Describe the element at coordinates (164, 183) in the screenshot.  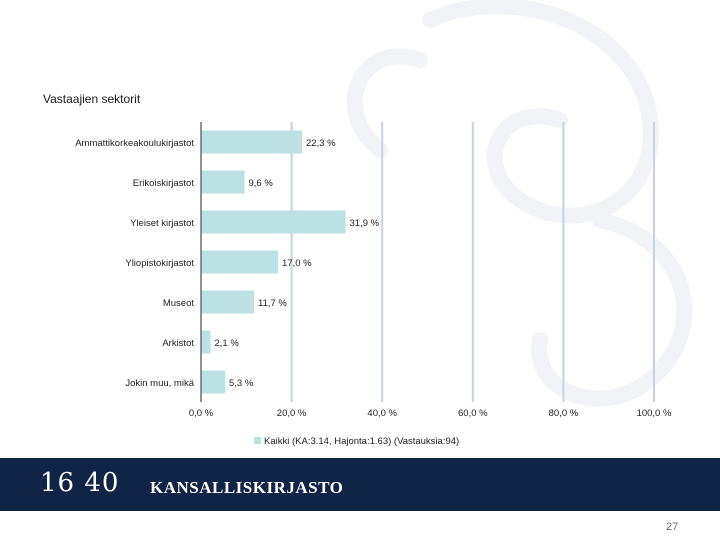
I see `category-label: Erikoiskirjastot` at that location.